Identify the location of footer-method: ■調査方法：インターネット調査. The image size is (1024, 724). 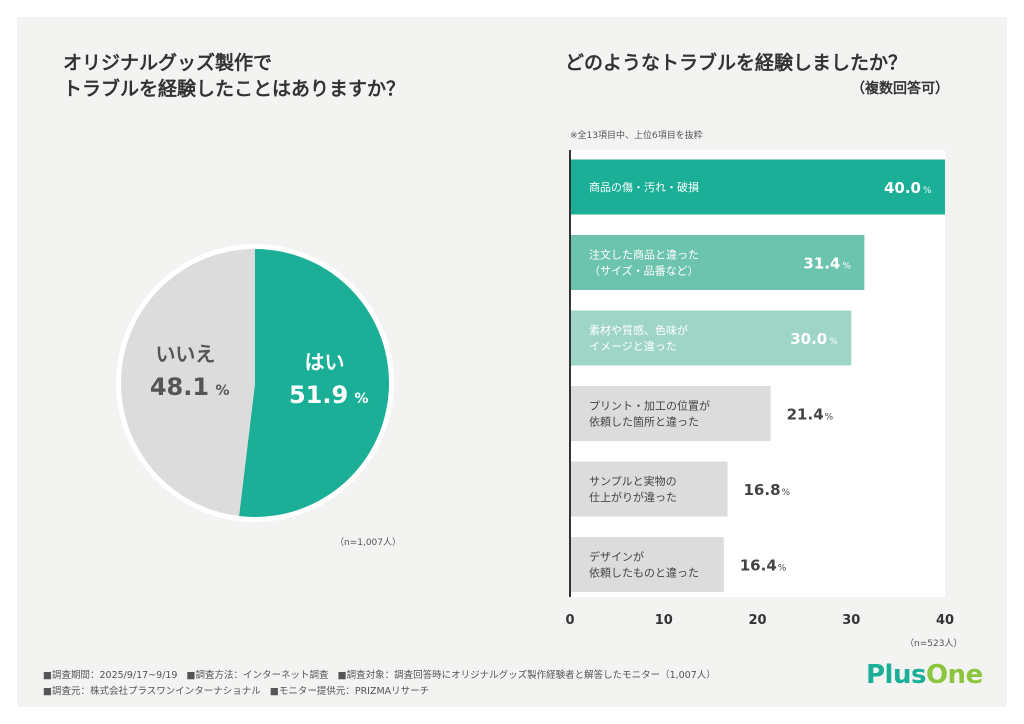
(257, 675).